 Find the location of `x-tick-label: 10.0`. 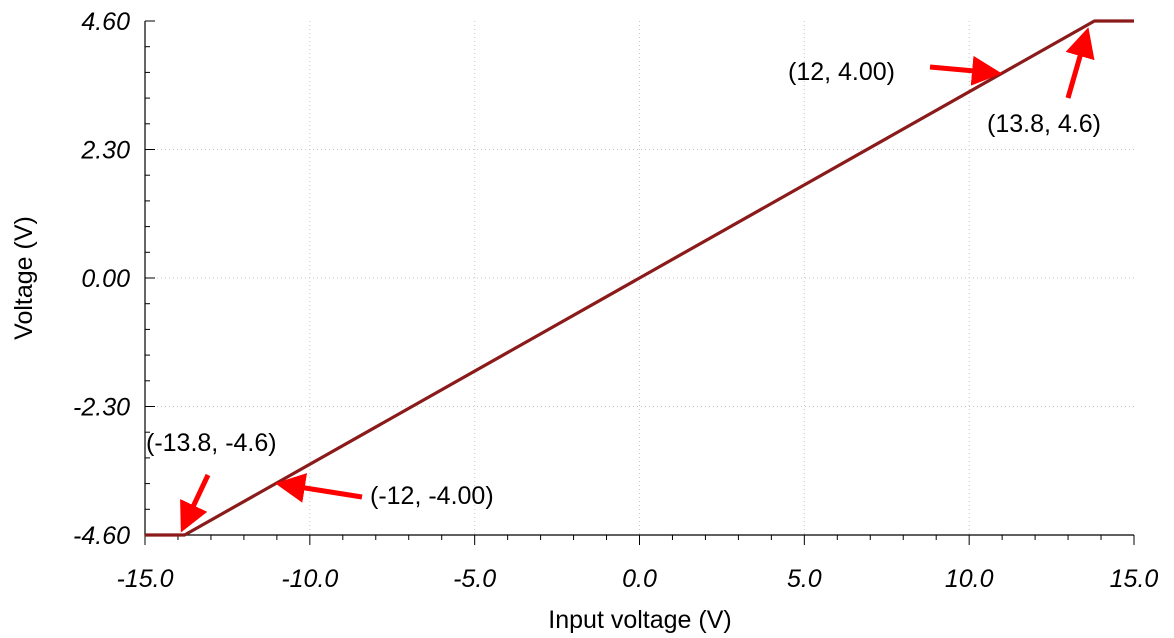

x-tick-label: 10.0 is located at coordinates (969, 579).